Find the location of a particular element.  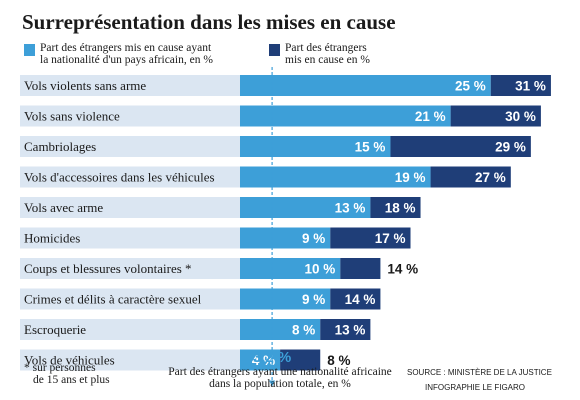

value-label-total: 17 % is located at coordinates (390, 238).